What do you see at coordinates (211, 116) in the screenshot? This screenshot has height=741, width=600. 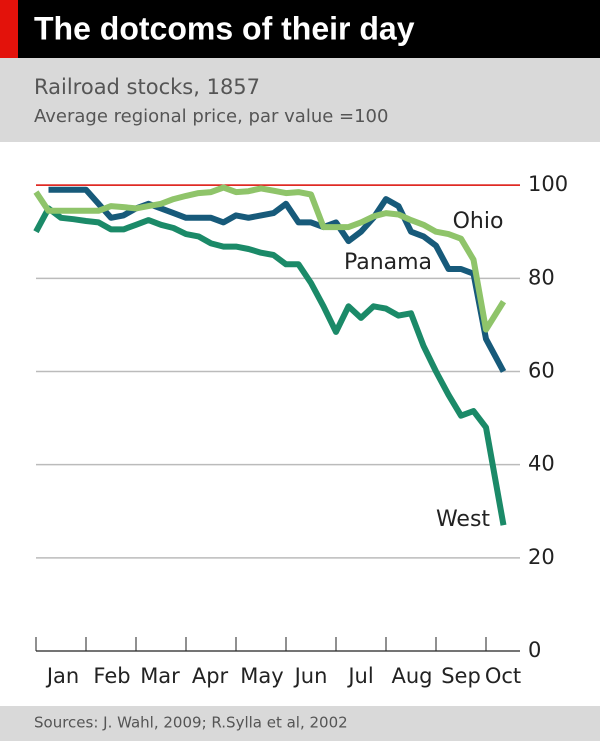 I see `y-axis-label: Average regional price, par value =100` at bounding box center [211, 116].